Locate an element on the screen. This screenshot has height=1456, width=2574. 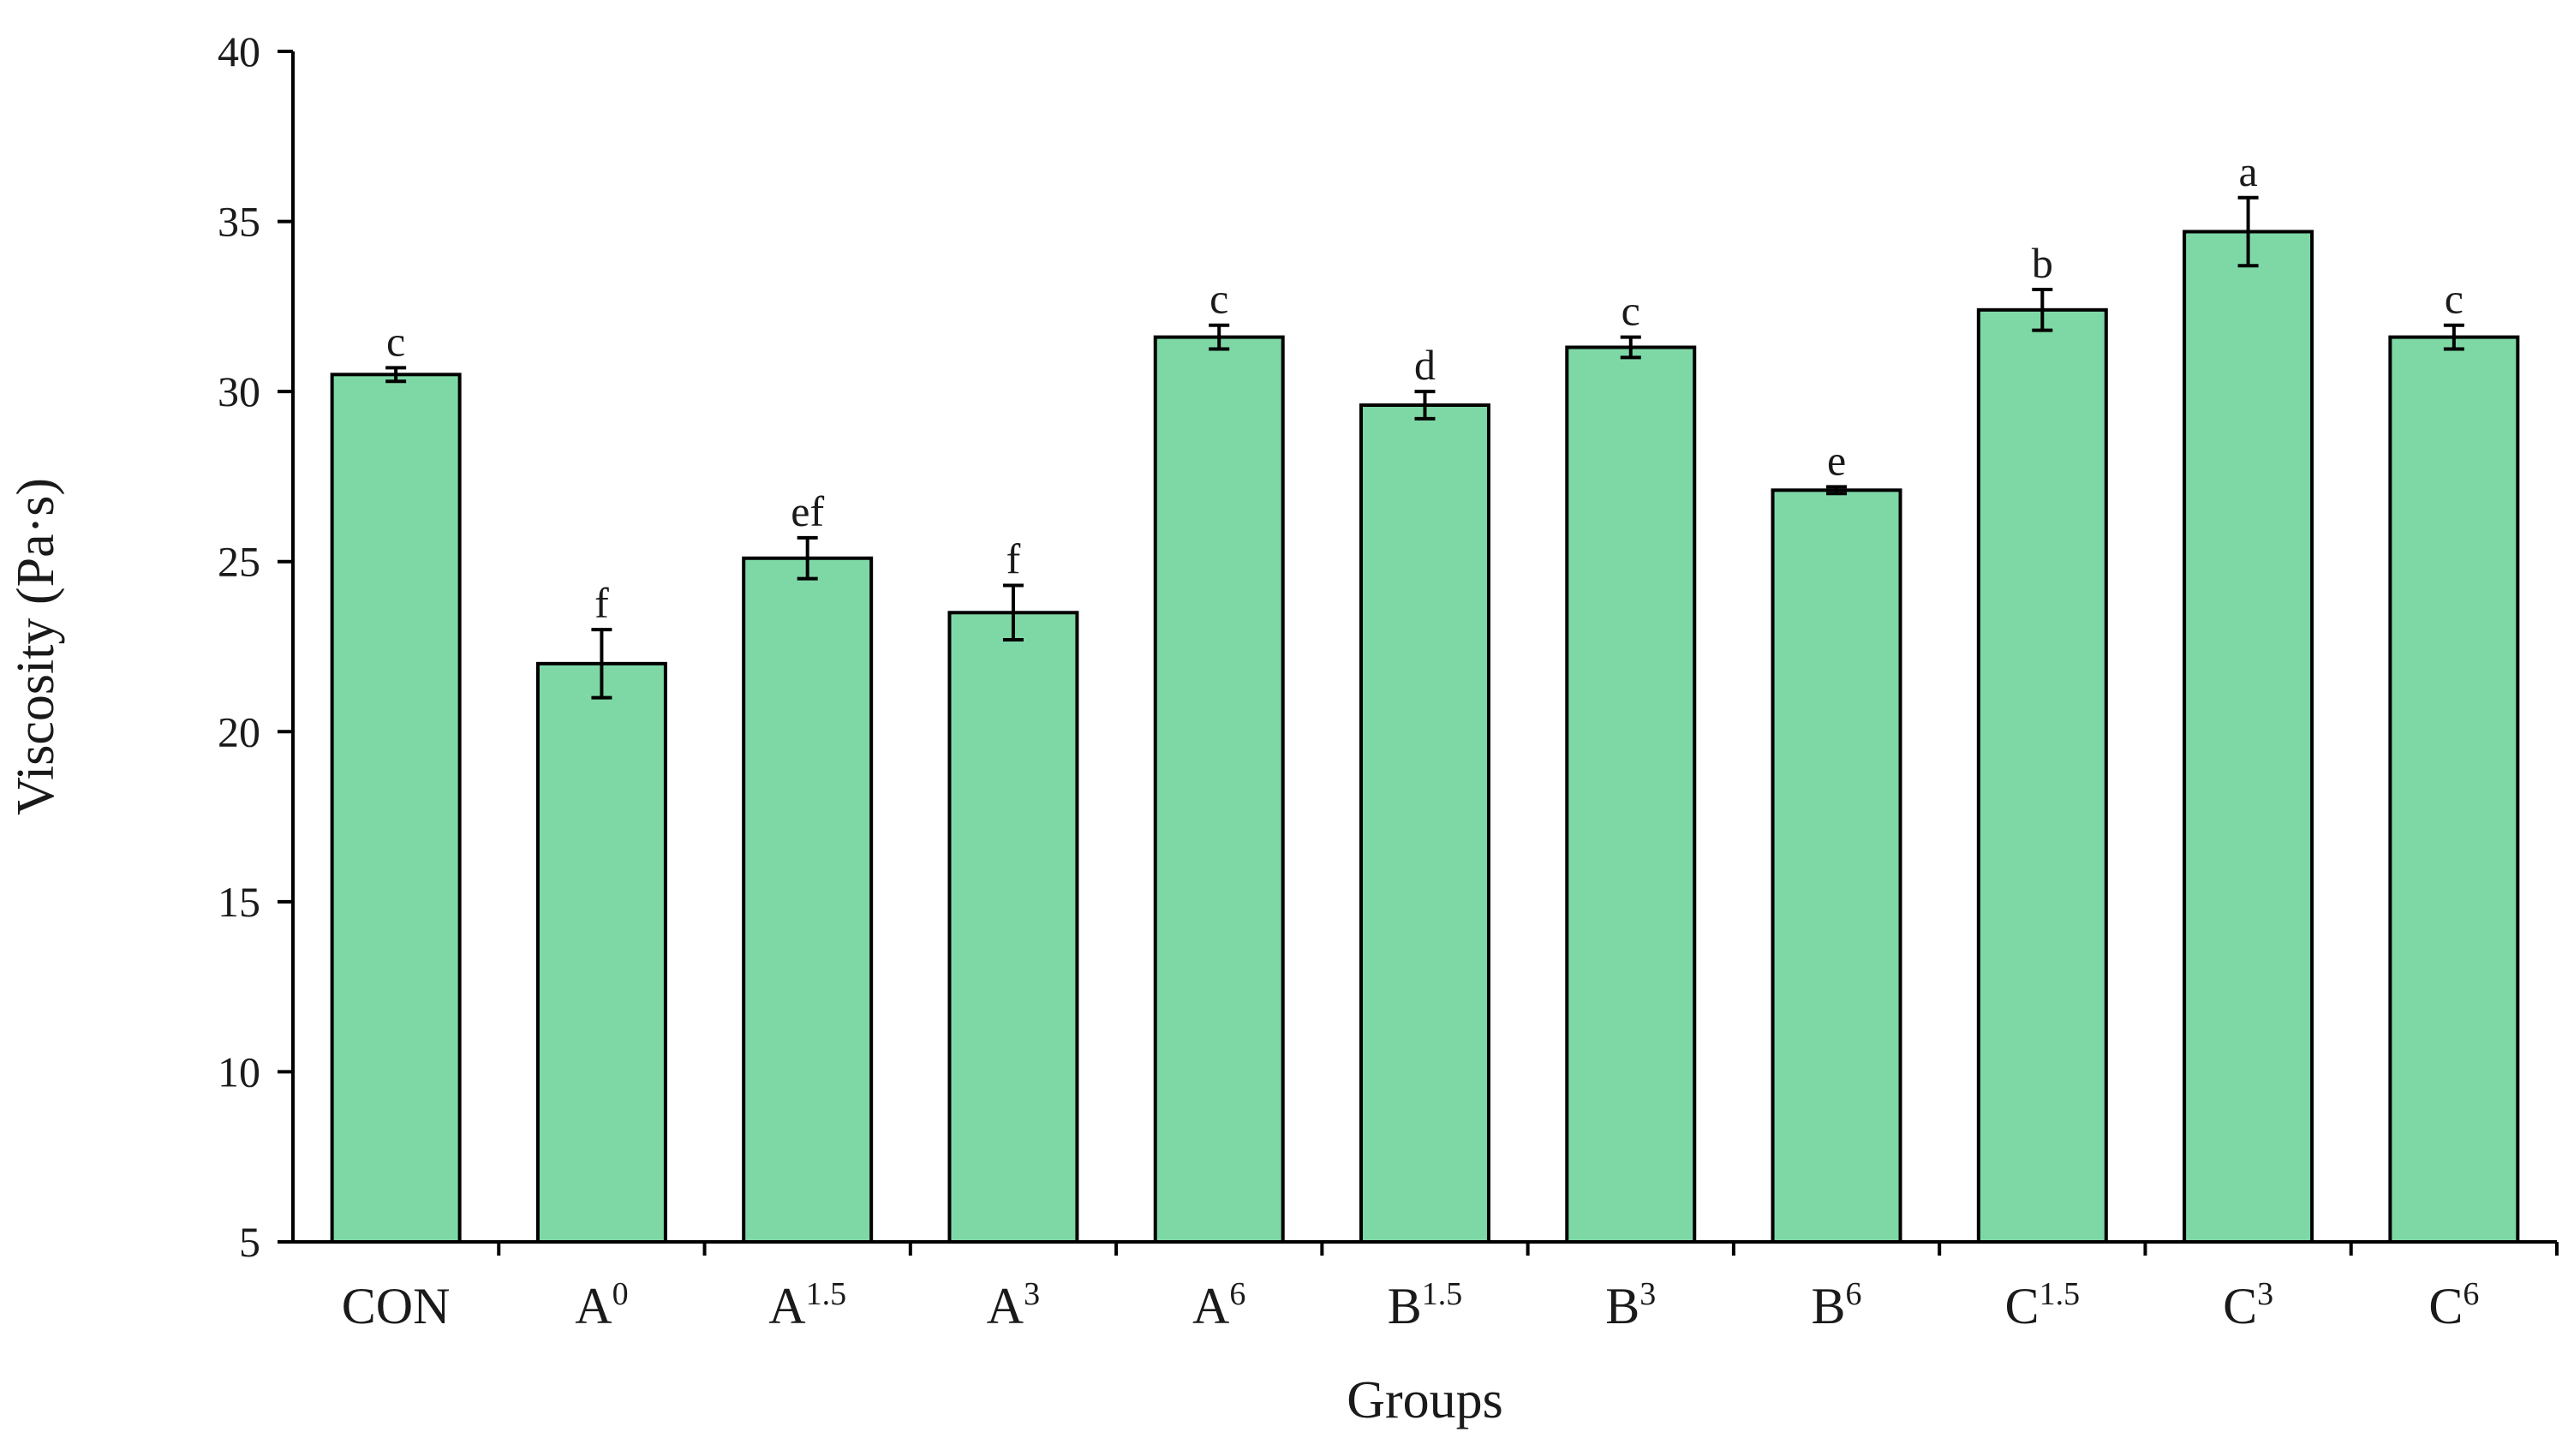
y-tick-label: 10 is located at coordinates (239, 1071).